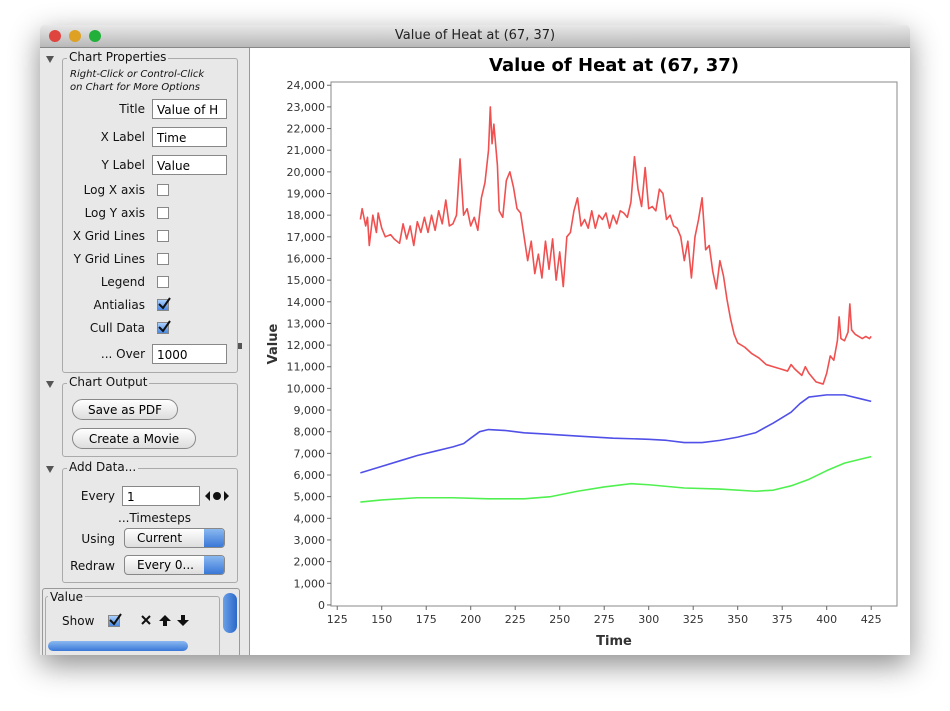  I want to click on y-tick-label: 10,000, so click(306, 388).